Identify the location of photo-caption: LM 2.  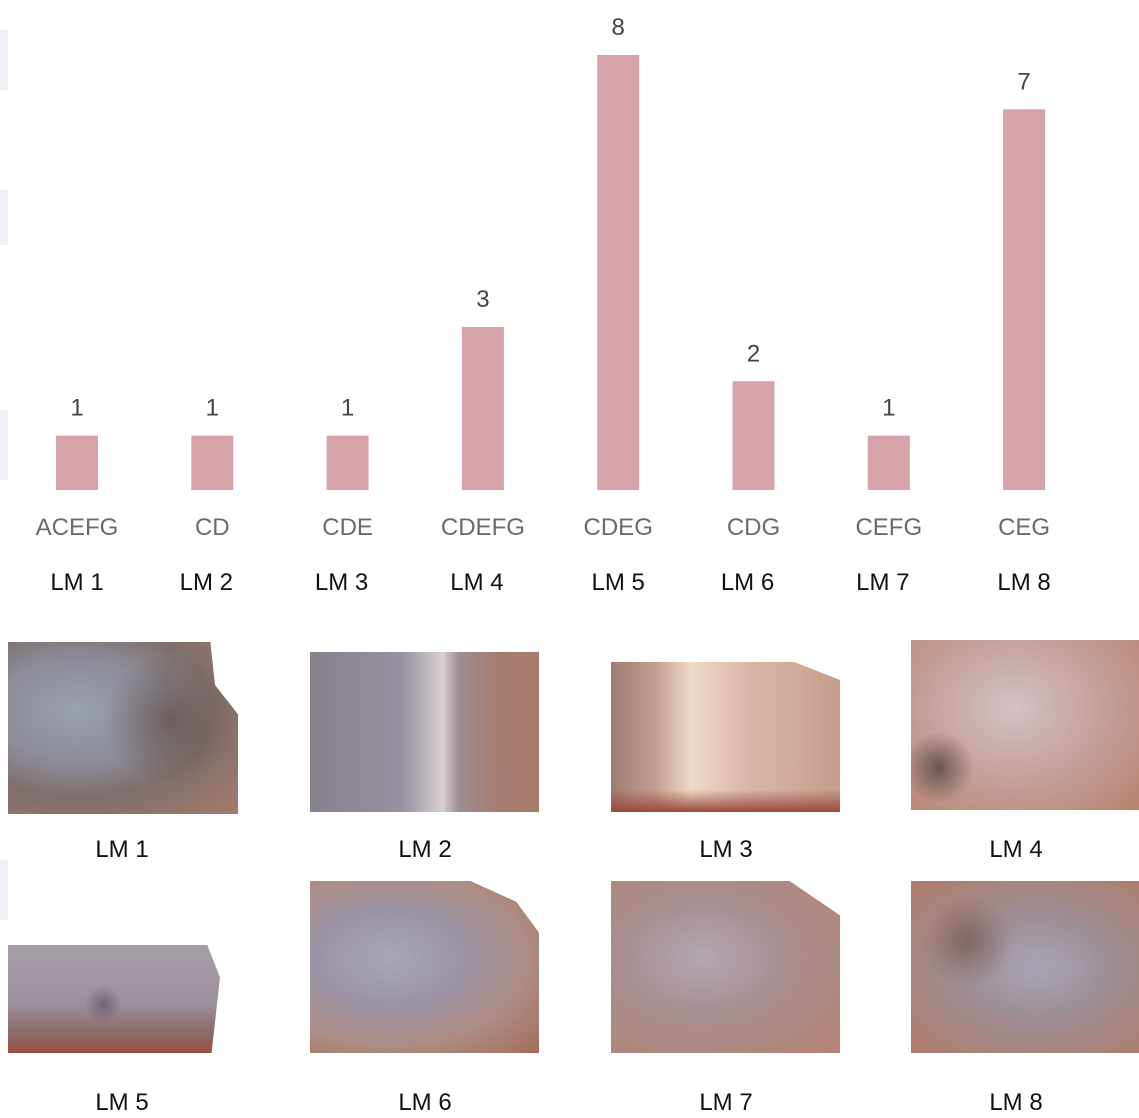
(425, 849).